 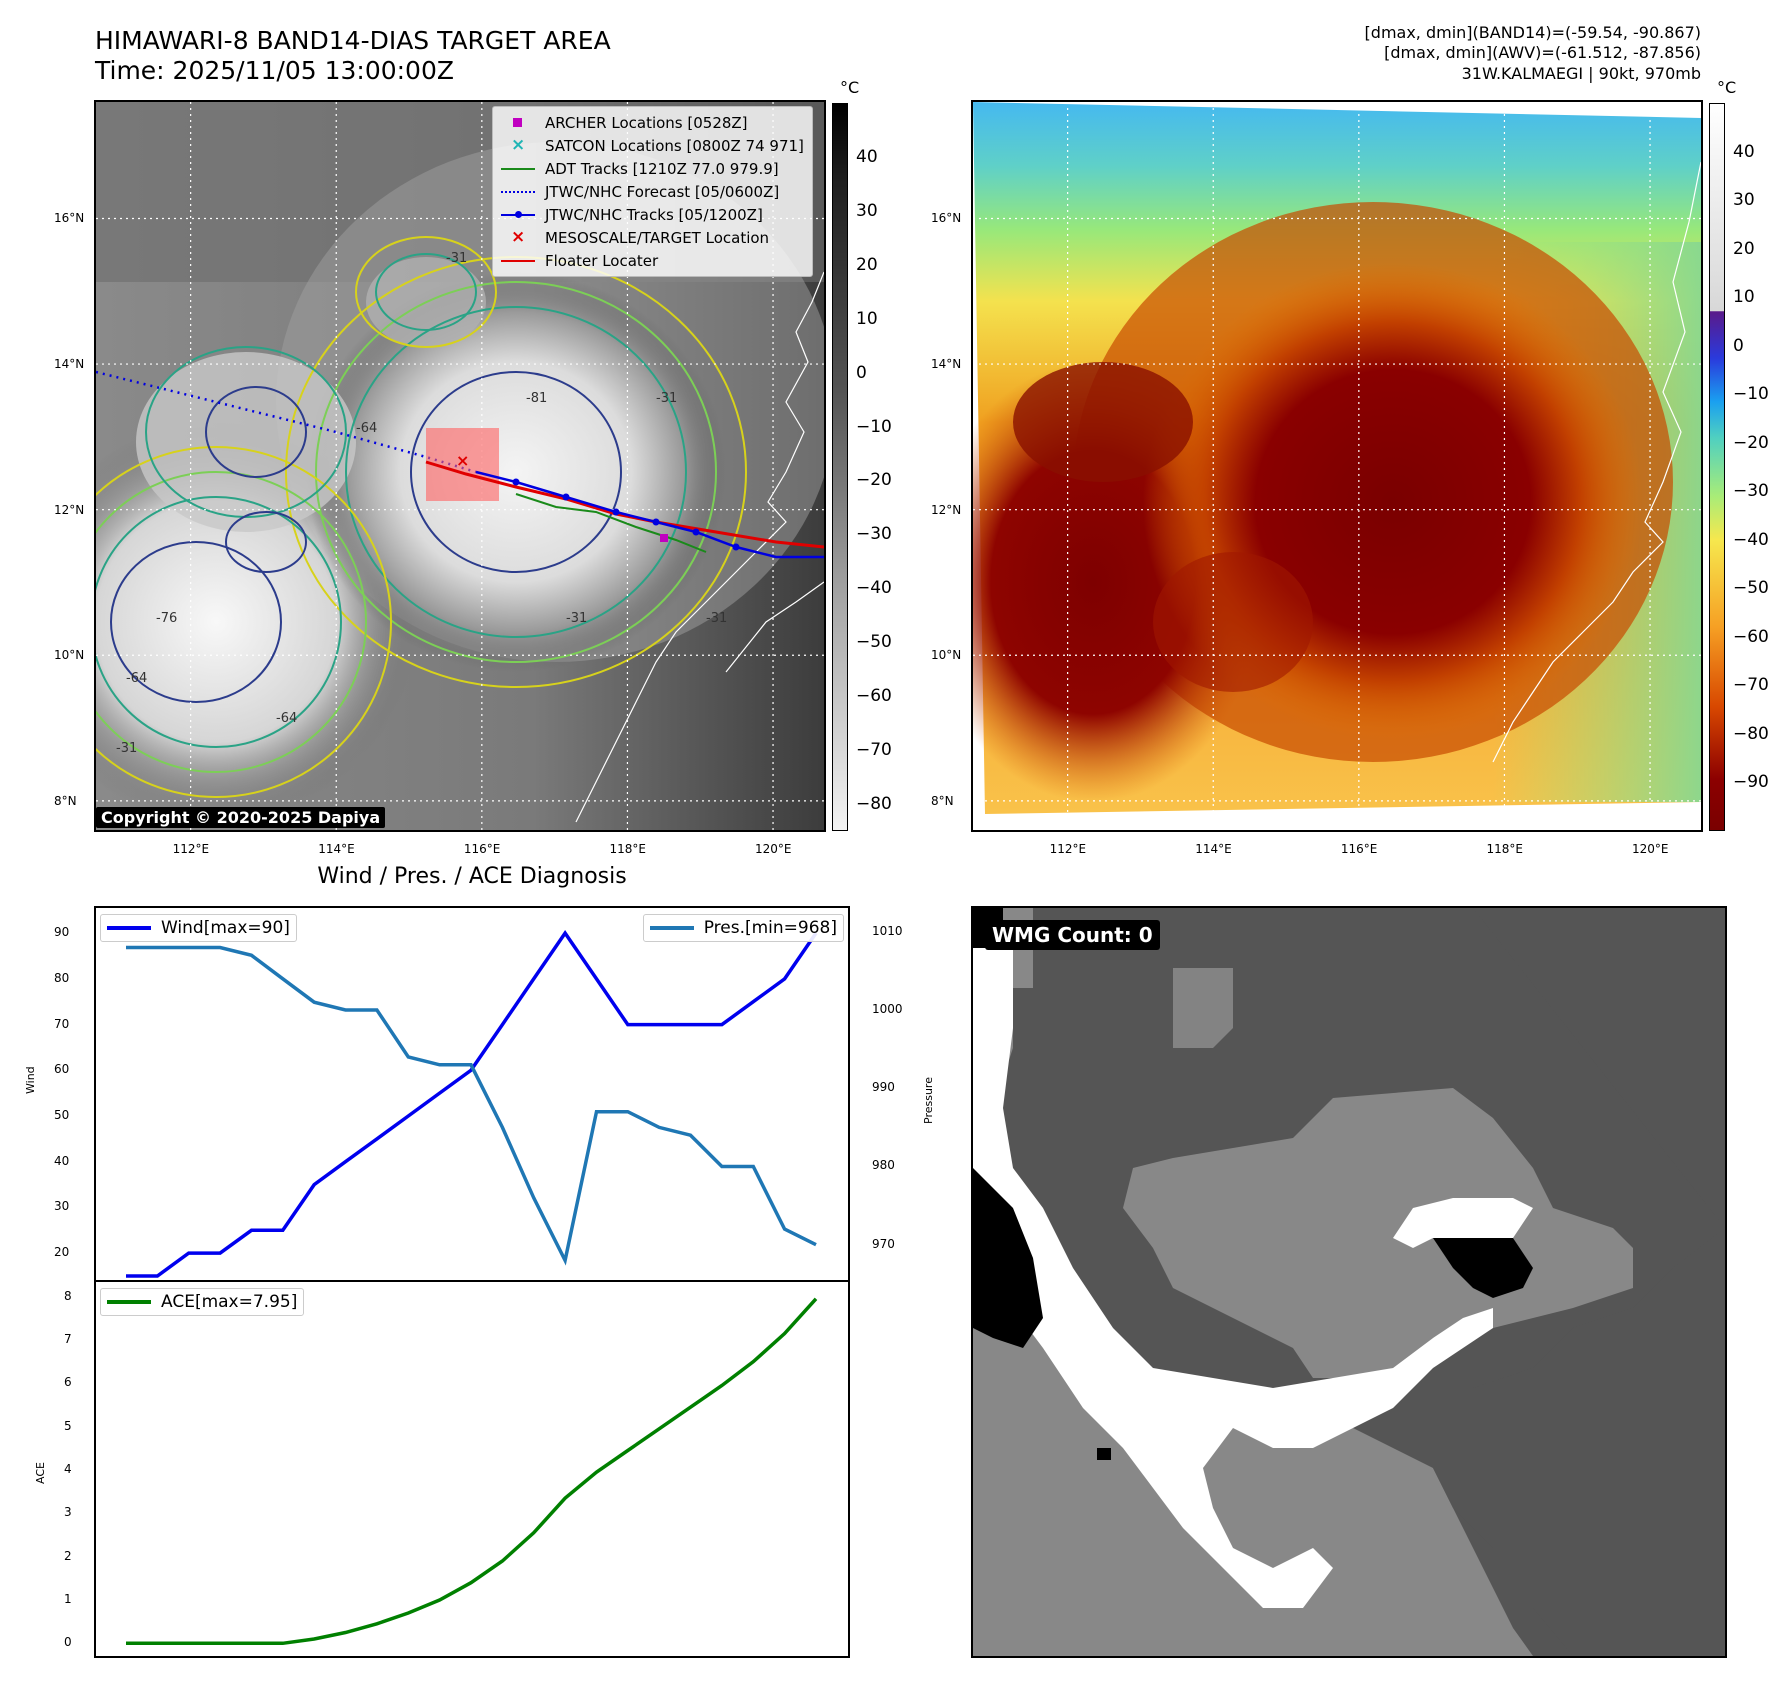 I want to click on pressure-y-tick: 970, so click(x=883, y=1243).